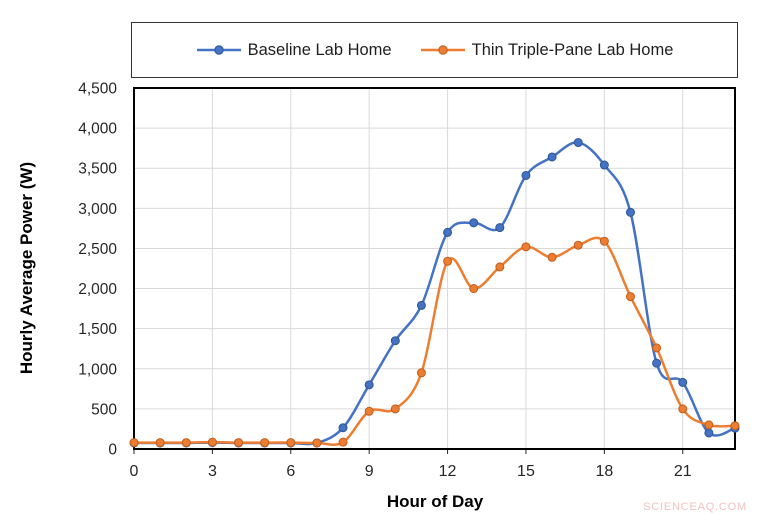 Image resolution: width=761 pixels, height=525 pixels. Describe the element at coordinates (97, 209) in the screenshot. I see `y-tick-label: 3,000` at that location.